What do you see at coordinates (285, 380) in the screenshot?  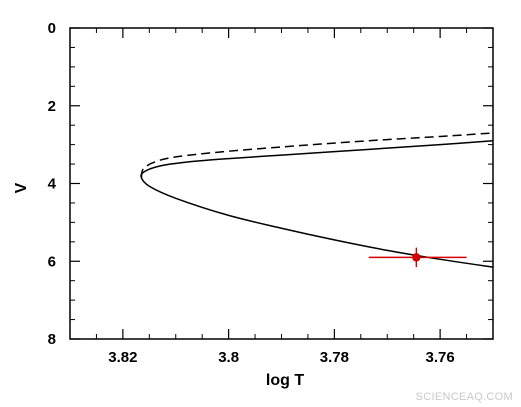 I see `x-axis-label: log T` at bounding box center [285, 380].